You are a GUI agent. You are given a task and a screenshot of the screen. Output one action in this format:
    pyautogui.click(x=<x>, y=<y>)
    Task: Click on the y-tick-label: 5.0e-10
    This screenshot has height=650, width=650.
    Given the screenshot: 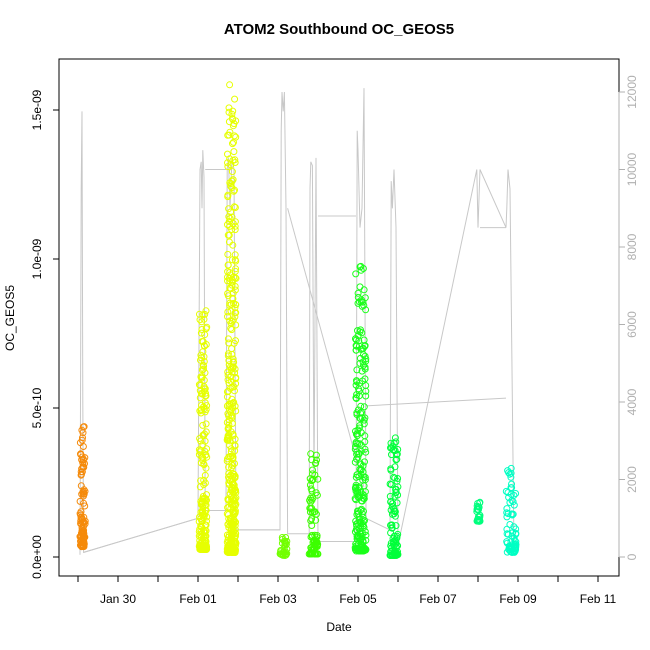 What is the action you would take?
    pyautogui.click(x=37, y=407)
    